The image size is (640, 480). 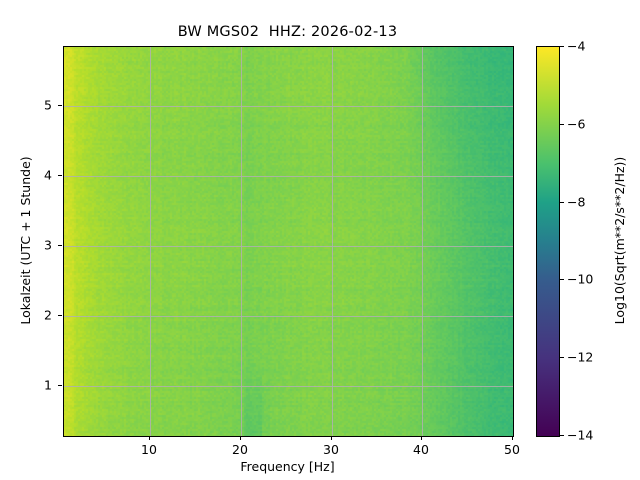 What do you see at coordinates (240, 449) in the screenshot?
I see `x-tick-label-1: 20` at bounding box center [240, 449].